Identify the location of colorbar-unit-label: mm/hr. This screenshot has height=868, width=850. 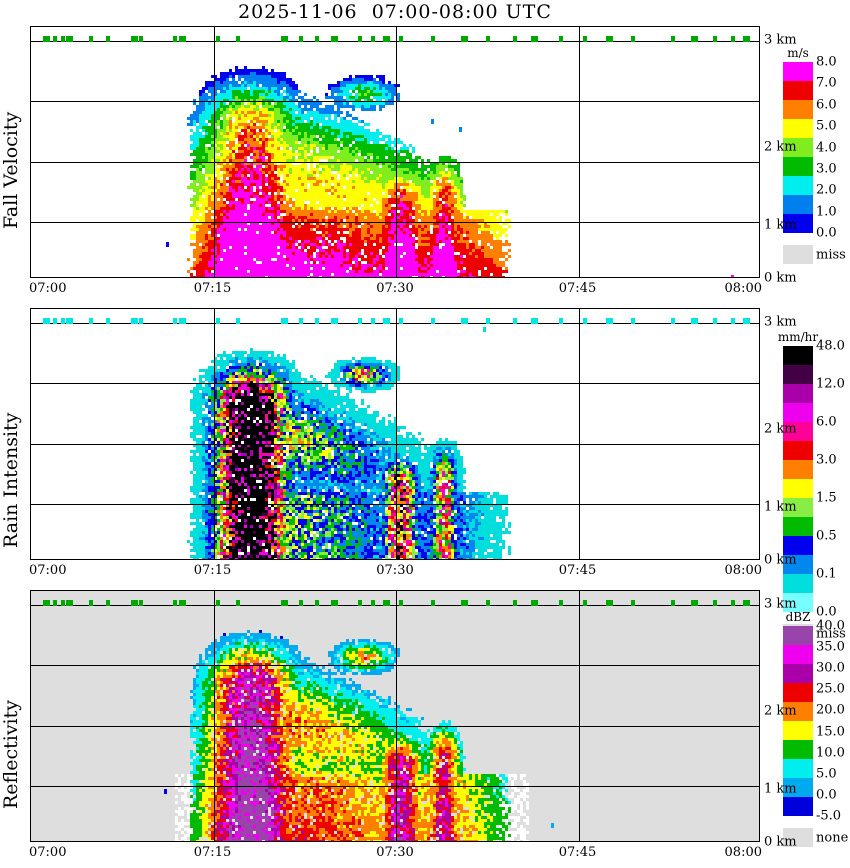
(798, 337).